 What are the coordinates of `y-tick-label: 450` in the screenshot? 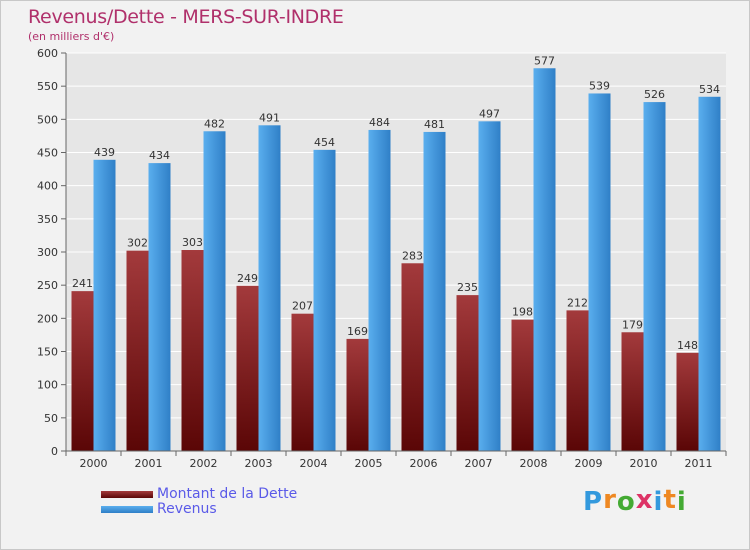 It's located at (47, 153).